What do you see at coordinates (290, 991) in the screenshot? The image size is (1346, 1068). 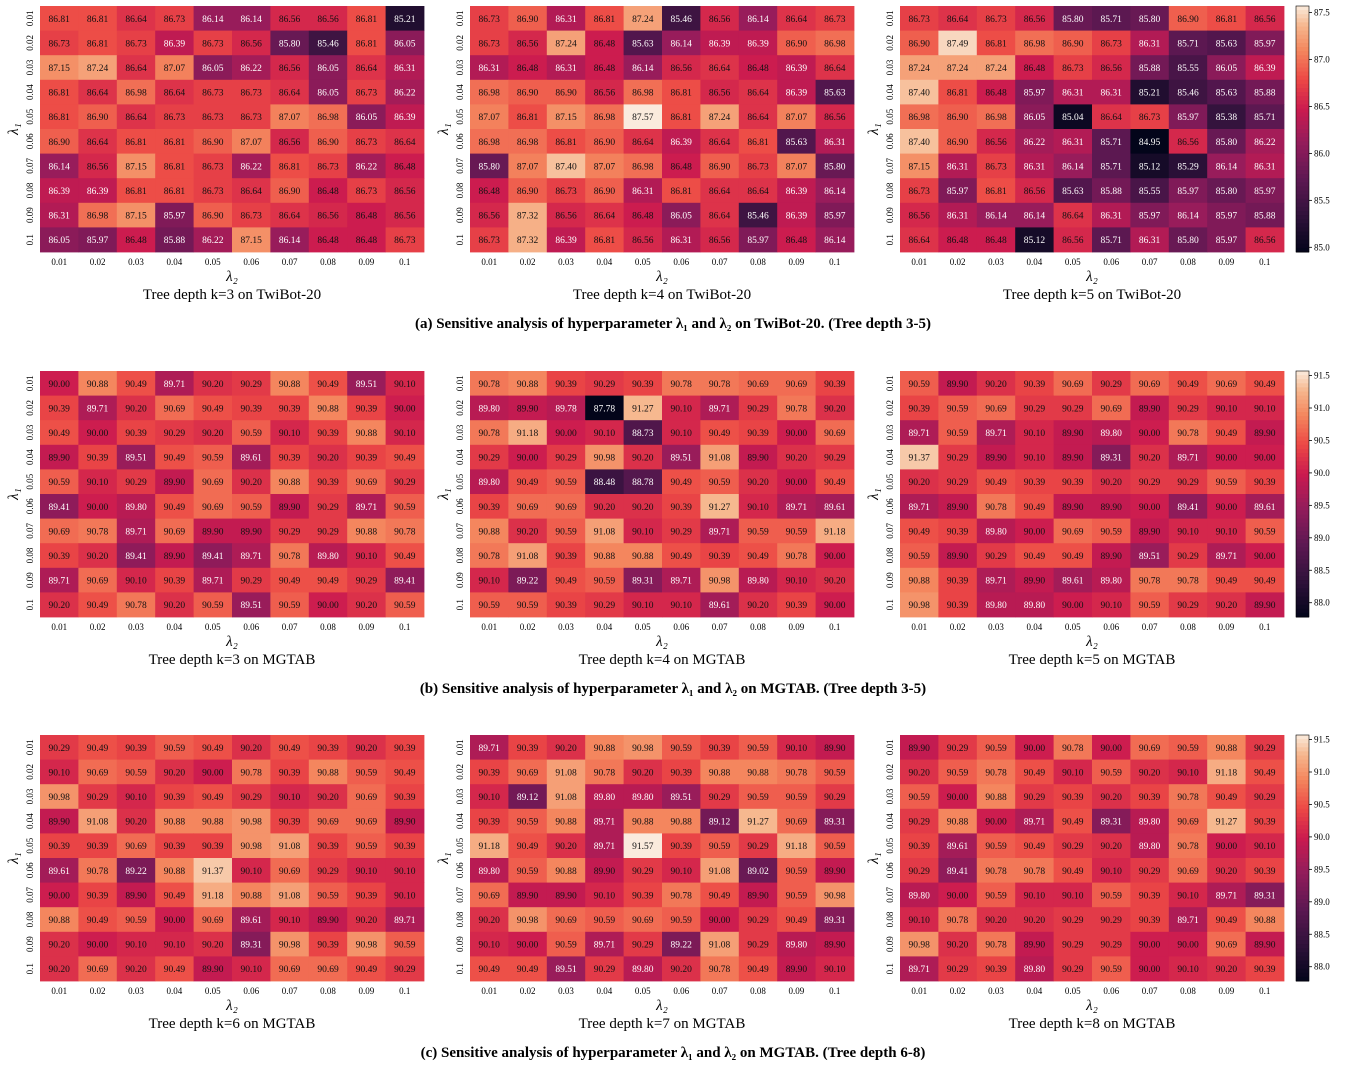 I see `x-tick-label: 0.07` at bounding box center [290, 991].